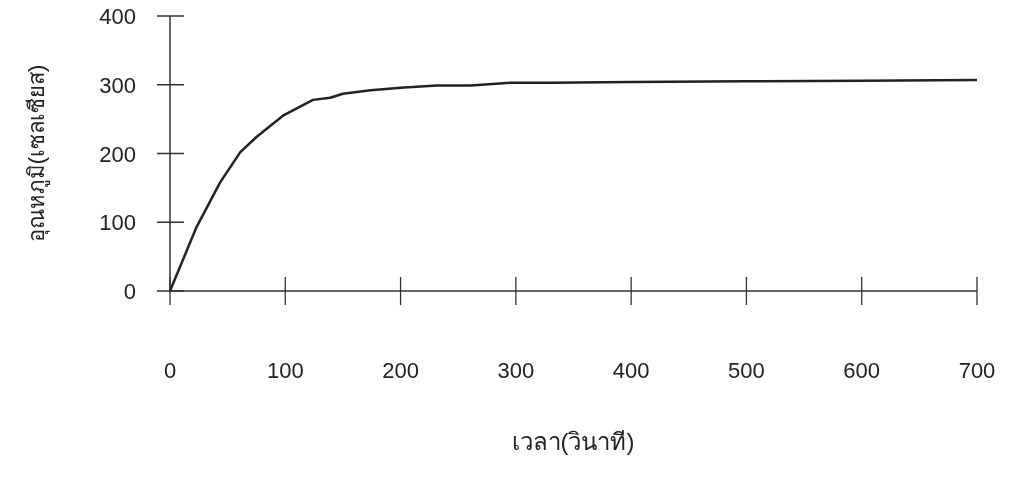  Describe the element at coordinates (117, 154) in the screenshot. I see `y-tick-label: 200` at that location.